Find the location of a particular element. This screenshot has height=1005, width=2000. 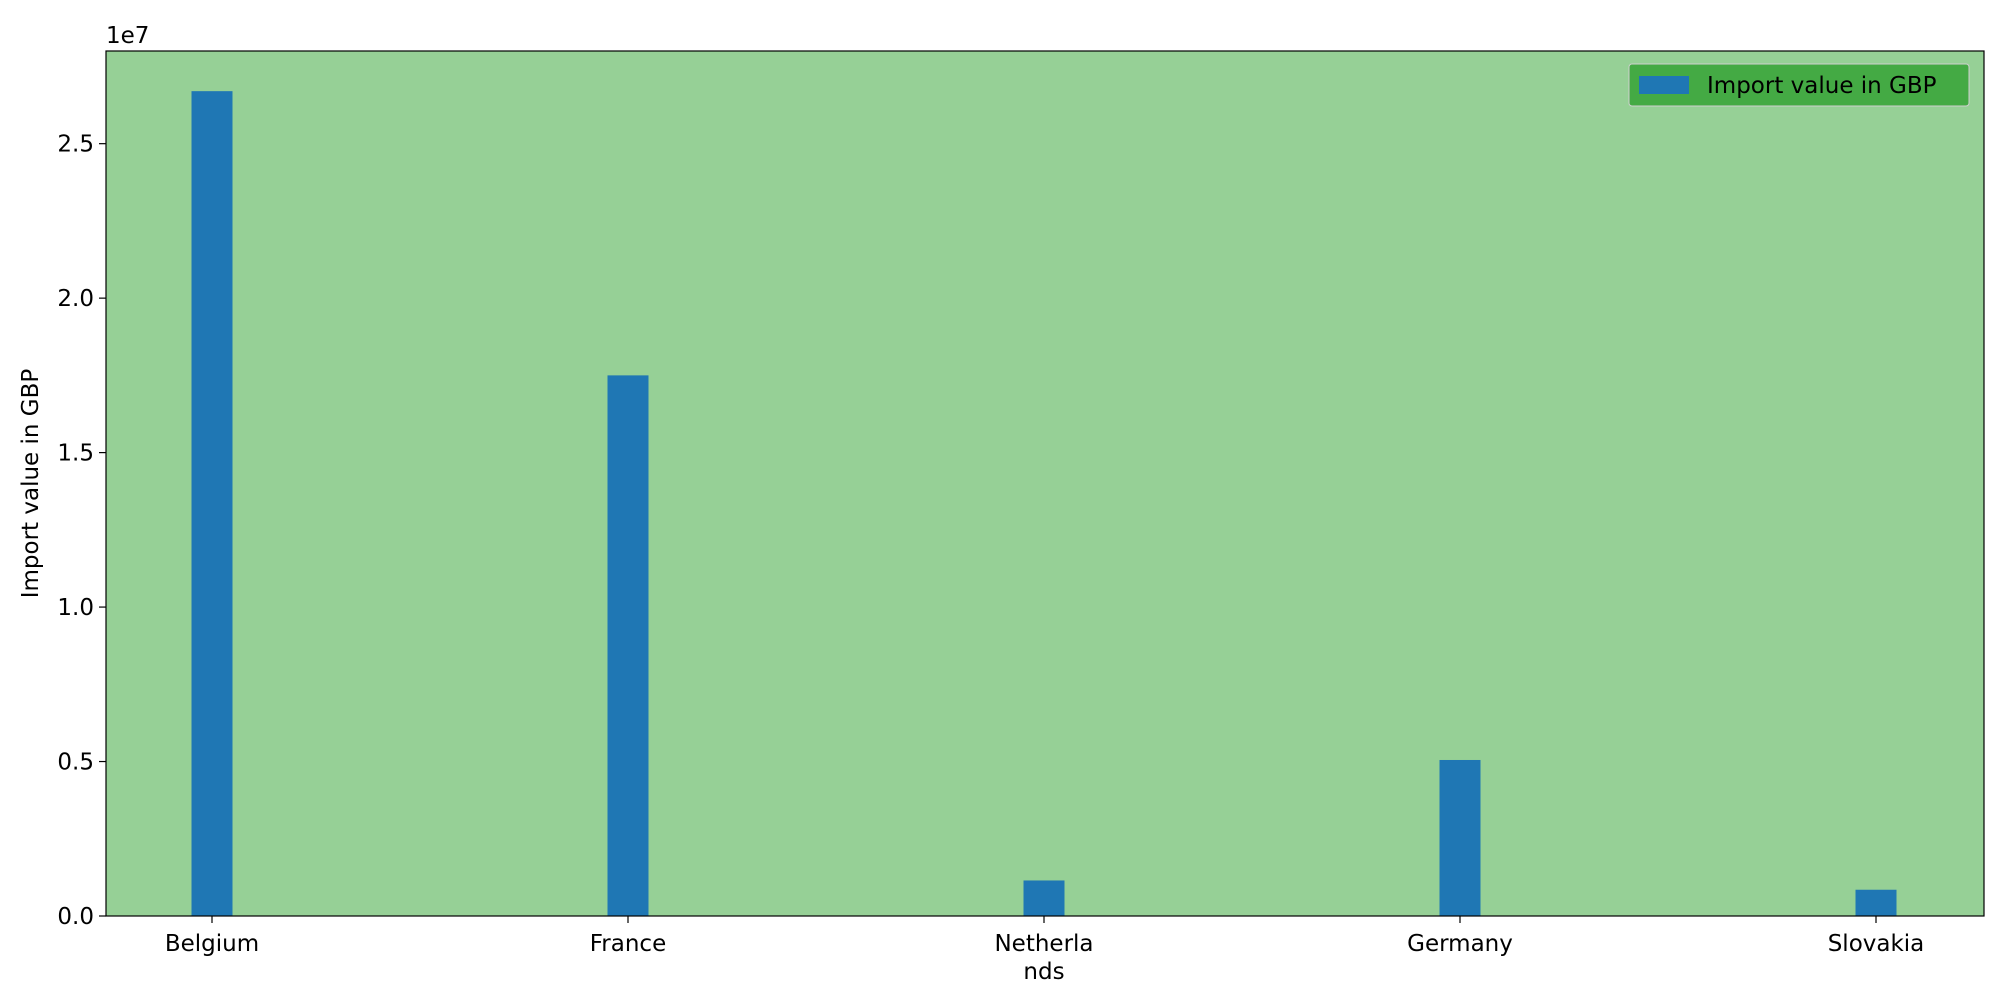

legend-swatch is located at coordinates (1664, 85).